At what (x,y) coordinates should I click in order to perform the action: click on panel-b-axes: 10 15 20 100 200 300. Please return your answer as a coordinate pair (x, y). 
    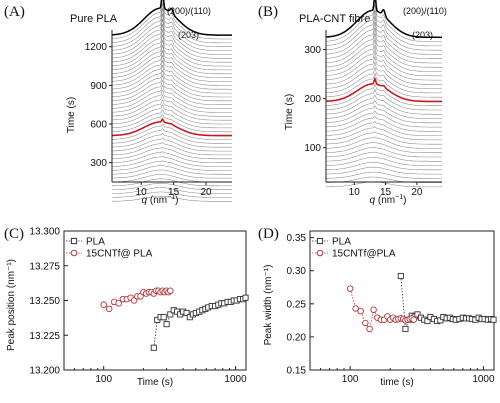
    Looking at the image, I should click on (373, 114).